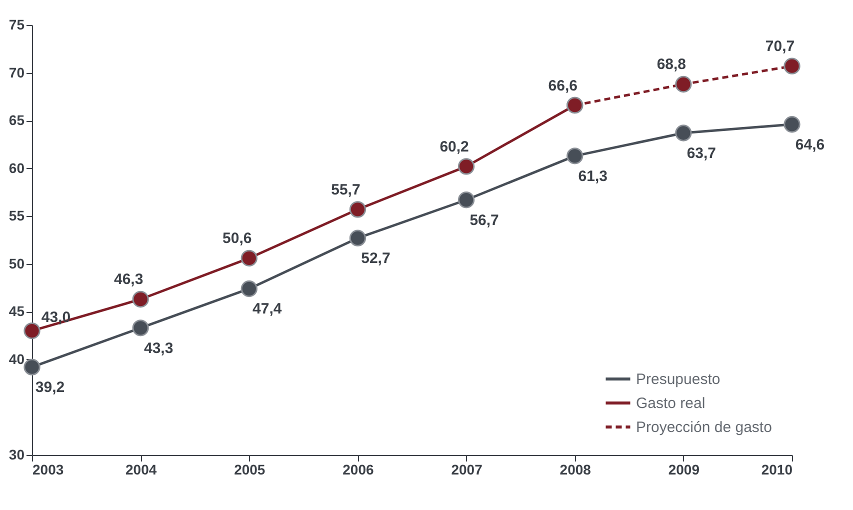 The image size is (853, 510). What do you see at coordinates (50, 387) in the screenshot?
I see `data-label: 39,2` at bounding box center [50, 387].